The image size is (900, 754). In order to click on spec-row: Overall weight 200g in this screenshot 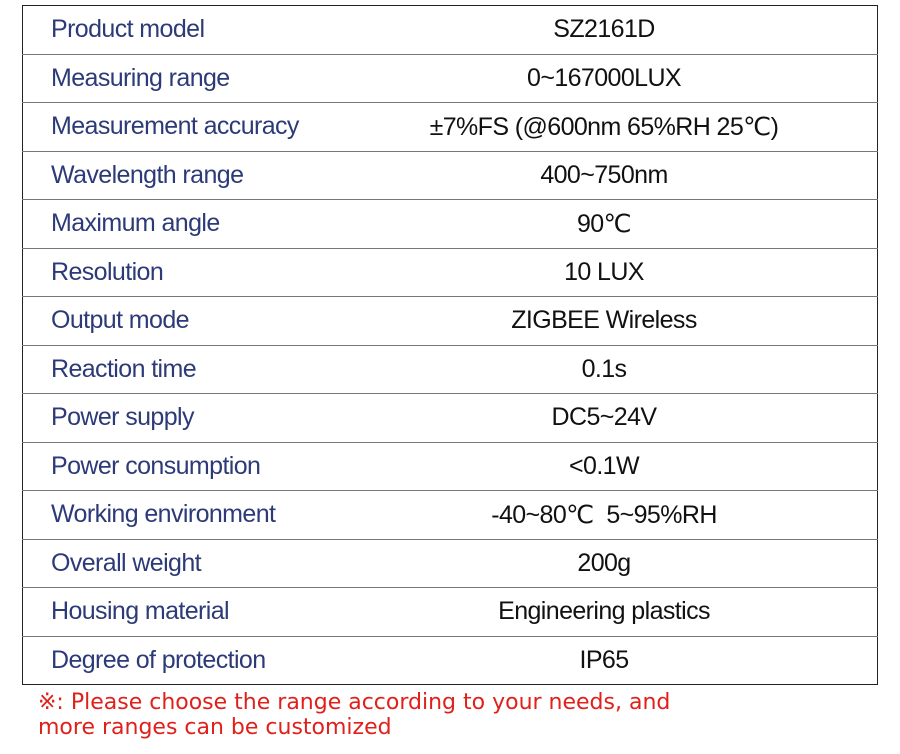, I will do `click(450, 563)`.